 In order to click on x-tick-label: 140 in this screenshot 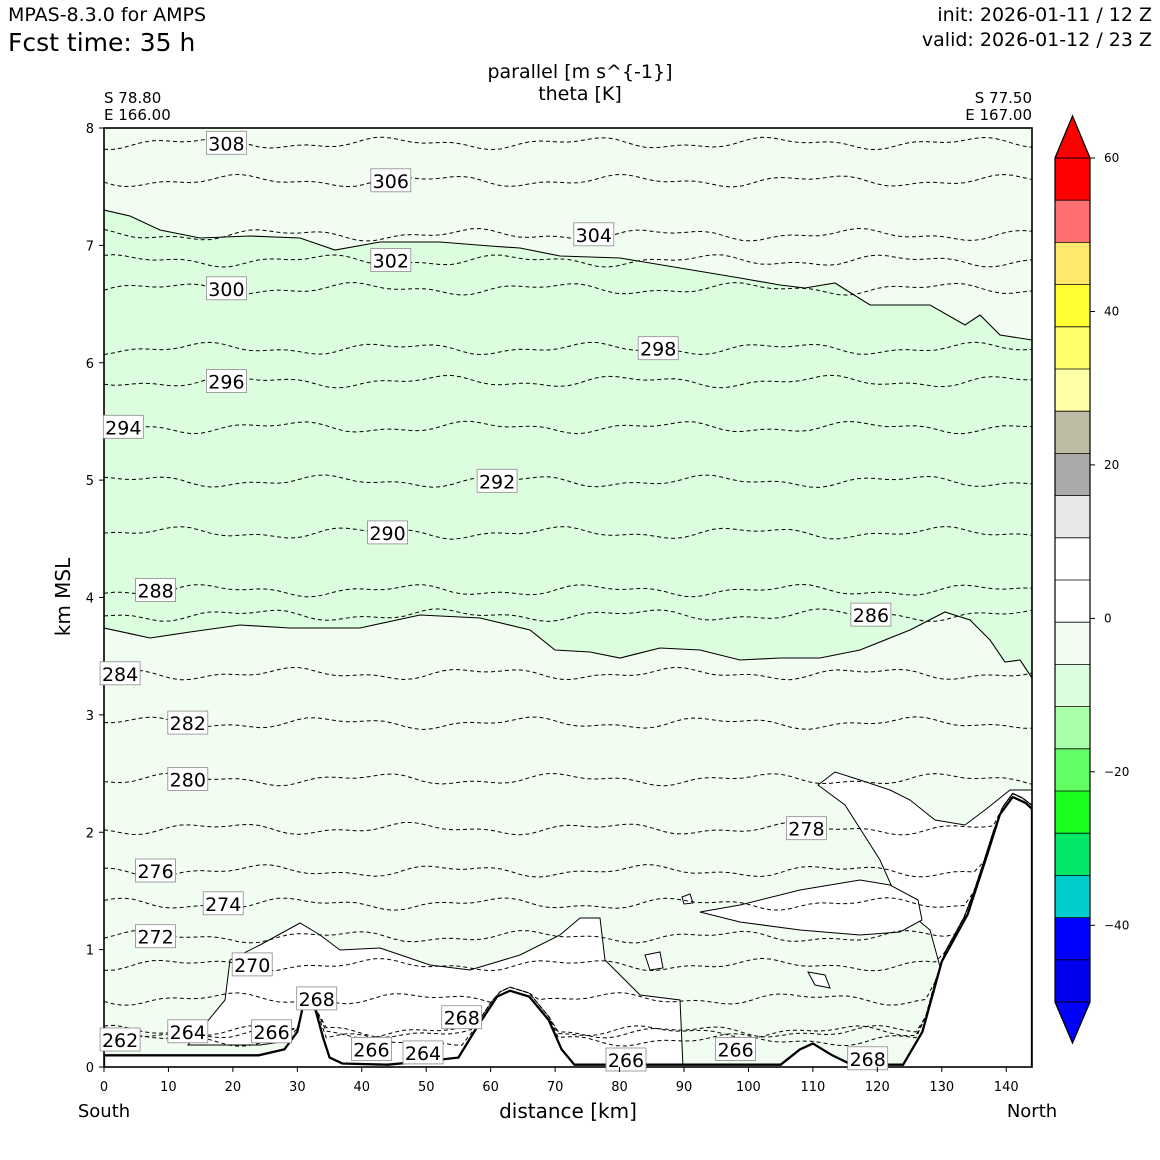, I will do `click(1006, 1087)`.